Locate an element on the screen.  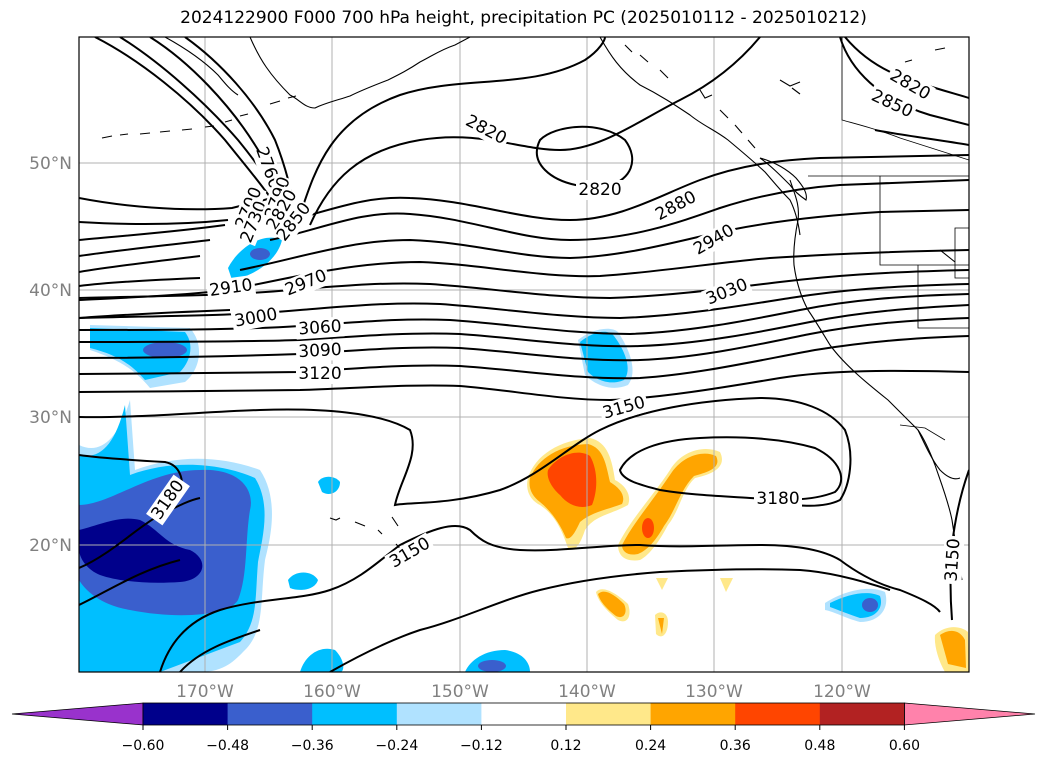
colorbar-tick-label: −0.12 is located at coordinates (481, 746).